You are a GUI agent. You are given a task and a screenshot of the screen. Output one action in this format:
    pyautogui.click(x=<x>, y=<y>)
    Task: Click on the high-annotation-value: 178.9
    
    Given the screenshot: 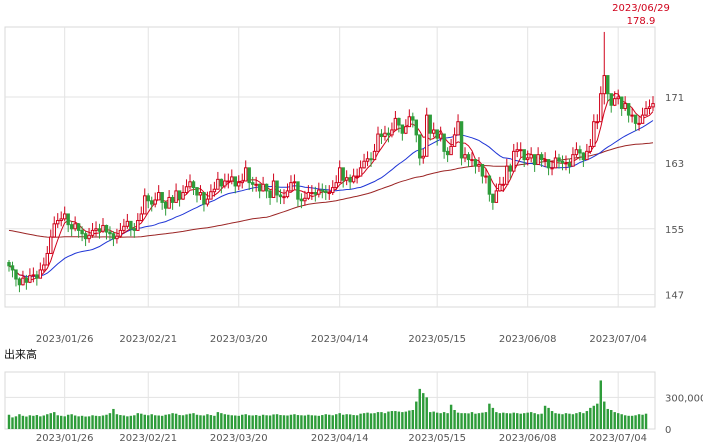 What is the action you would take?
    pyautogui.click(x=641, y=21)
    